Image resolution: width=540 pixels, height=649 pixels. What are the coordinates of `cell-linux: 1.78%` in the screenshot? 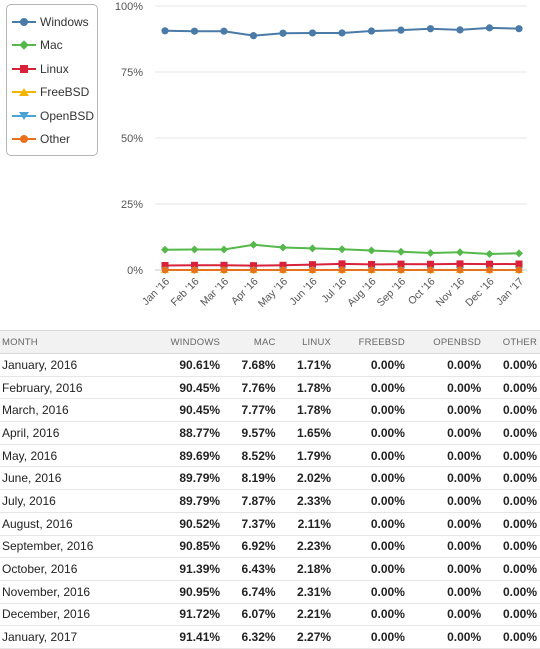 It's located at (306, 388).